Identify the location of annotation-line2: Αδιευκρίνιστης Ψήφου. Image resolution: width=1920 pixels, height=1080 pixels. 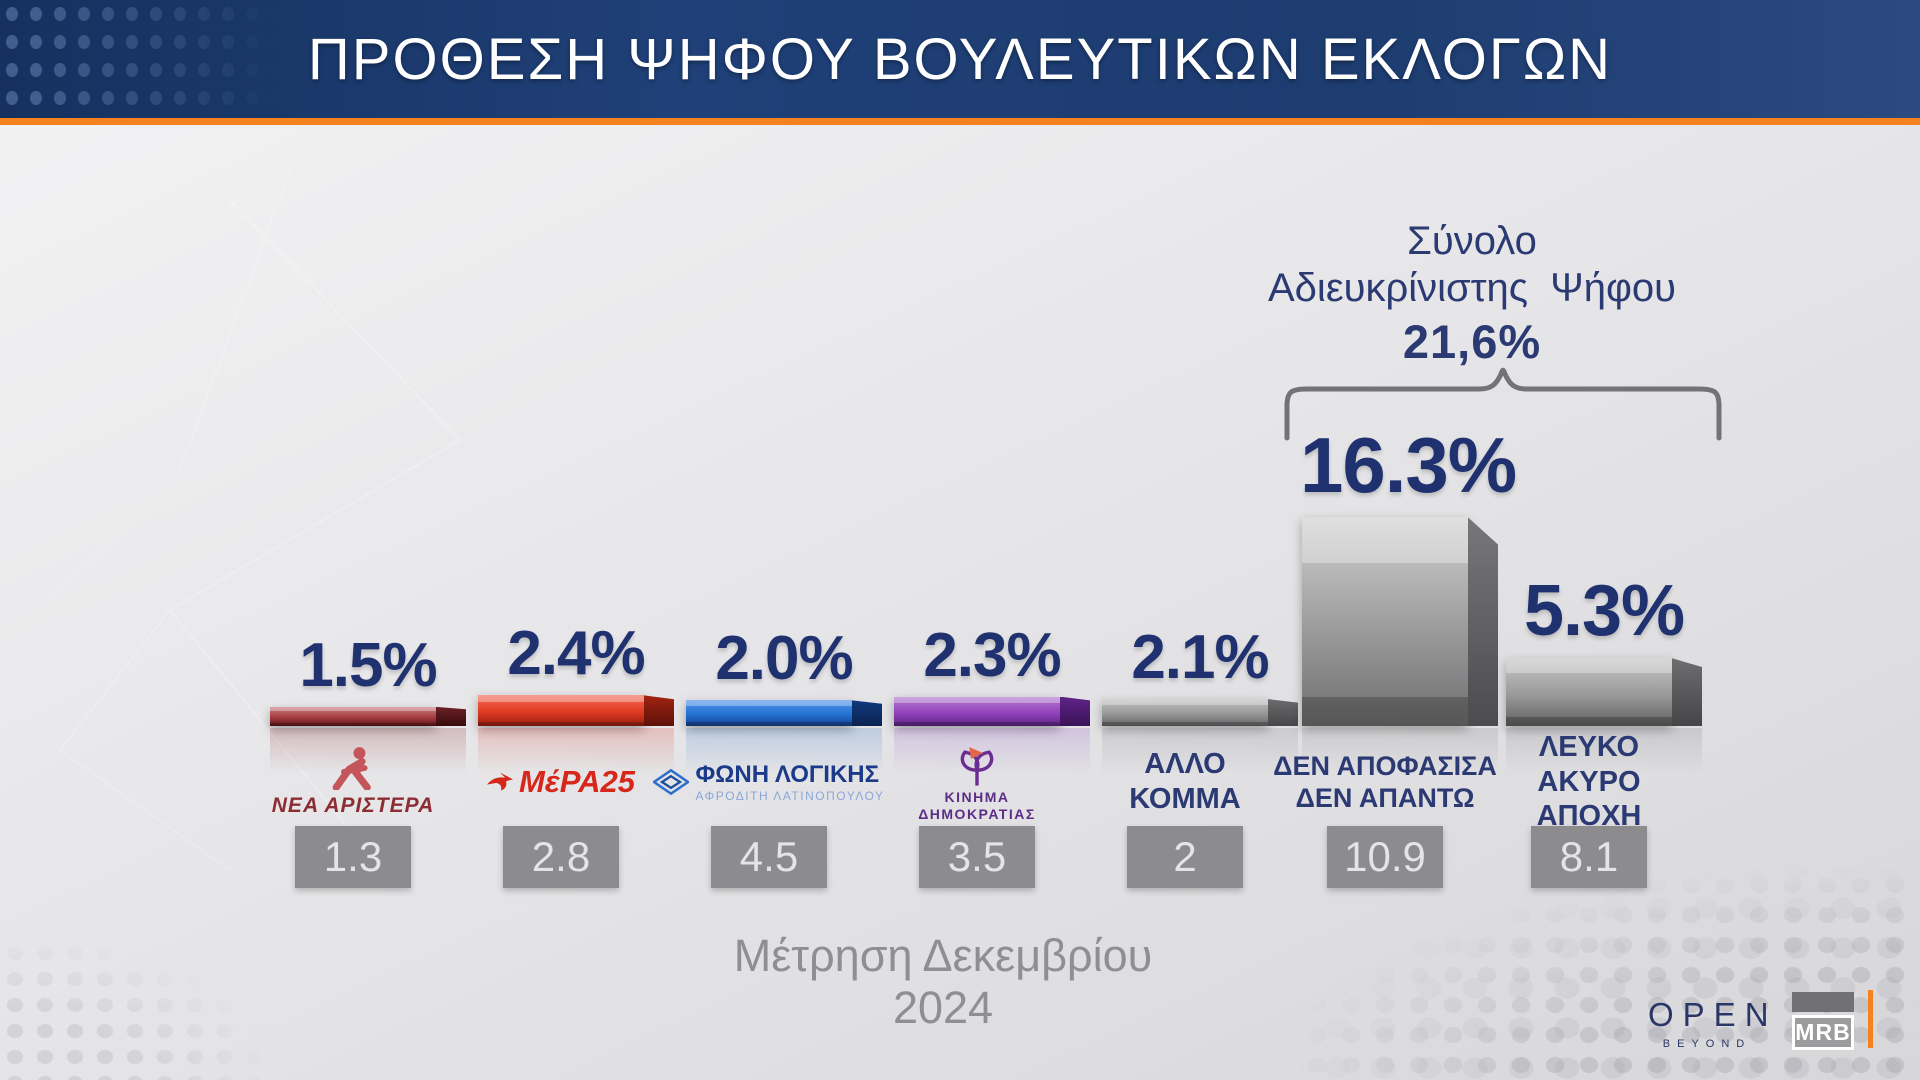
(1472, 288).